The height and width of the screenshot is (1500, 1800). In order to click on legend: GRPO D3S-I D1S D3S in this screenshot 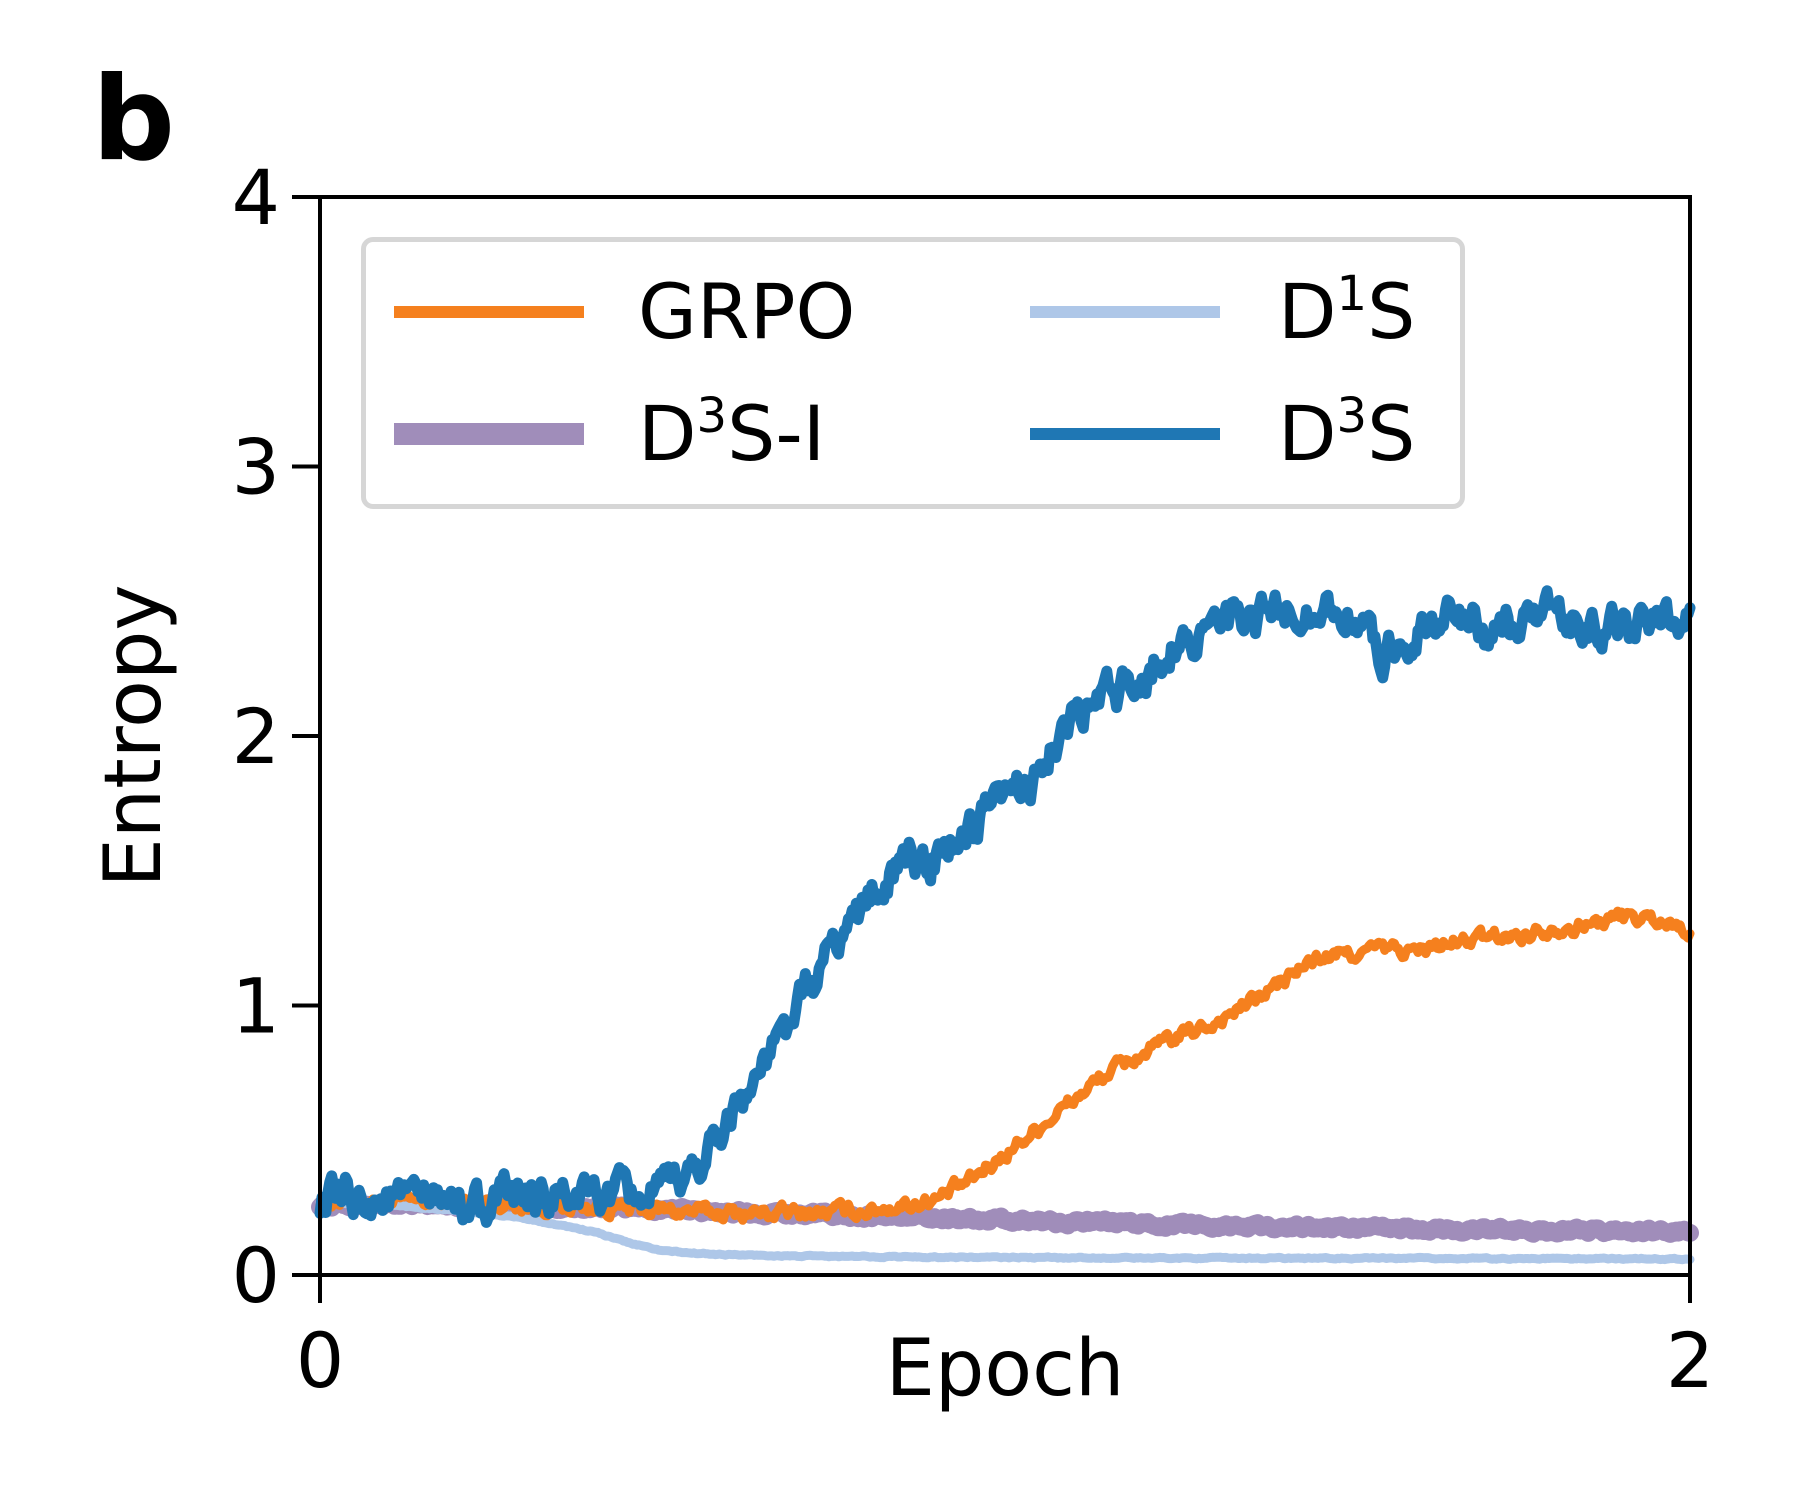, I will do `click(913, 373)`.